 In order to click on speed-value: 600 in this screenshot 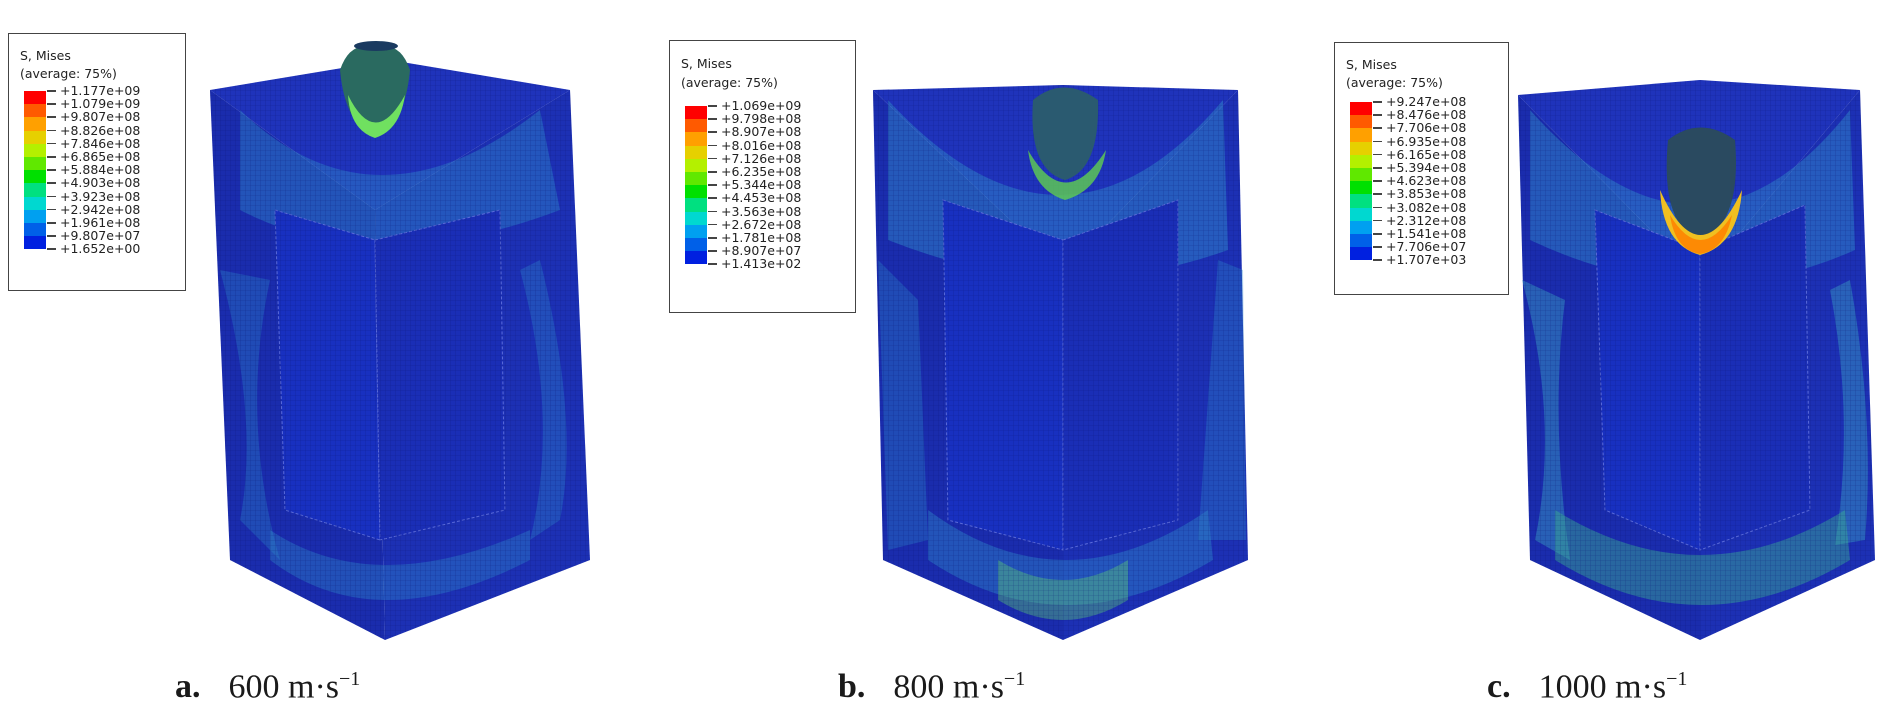, I will do `click(254, 687)`.